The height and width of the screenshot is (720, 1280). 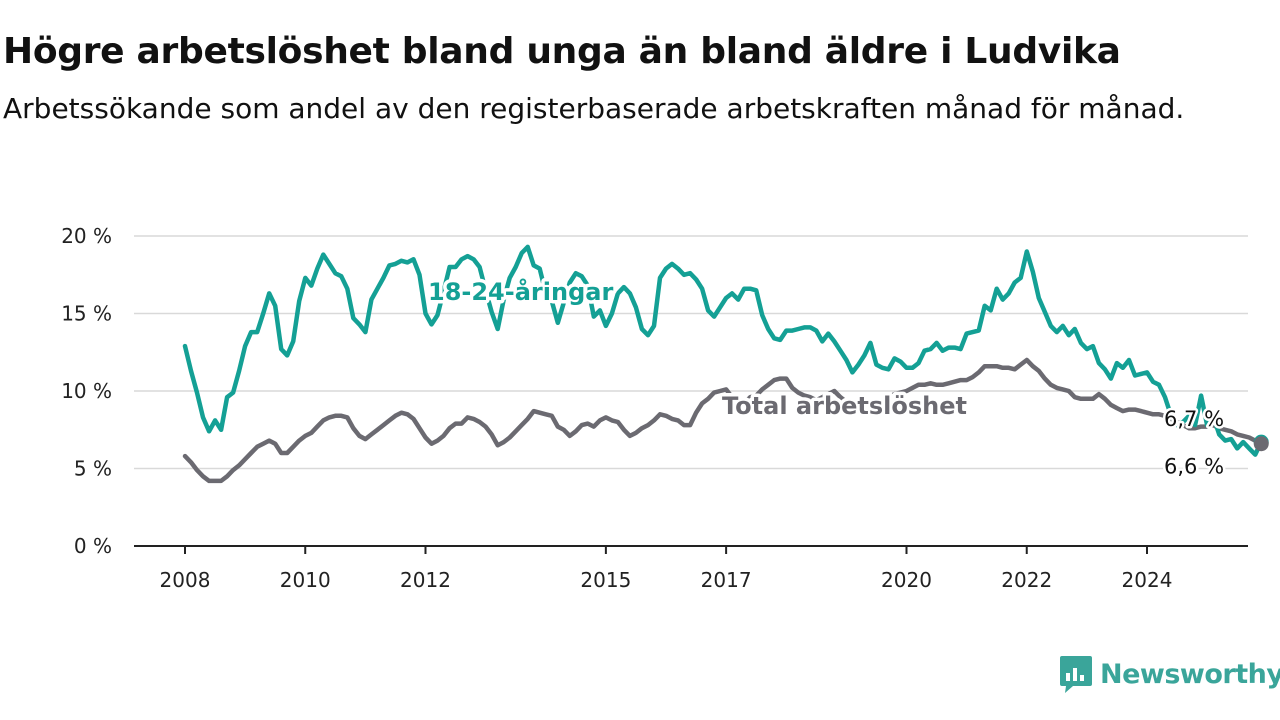 I want to click on x-tick-label: 2010, so click(x=305, y=580).